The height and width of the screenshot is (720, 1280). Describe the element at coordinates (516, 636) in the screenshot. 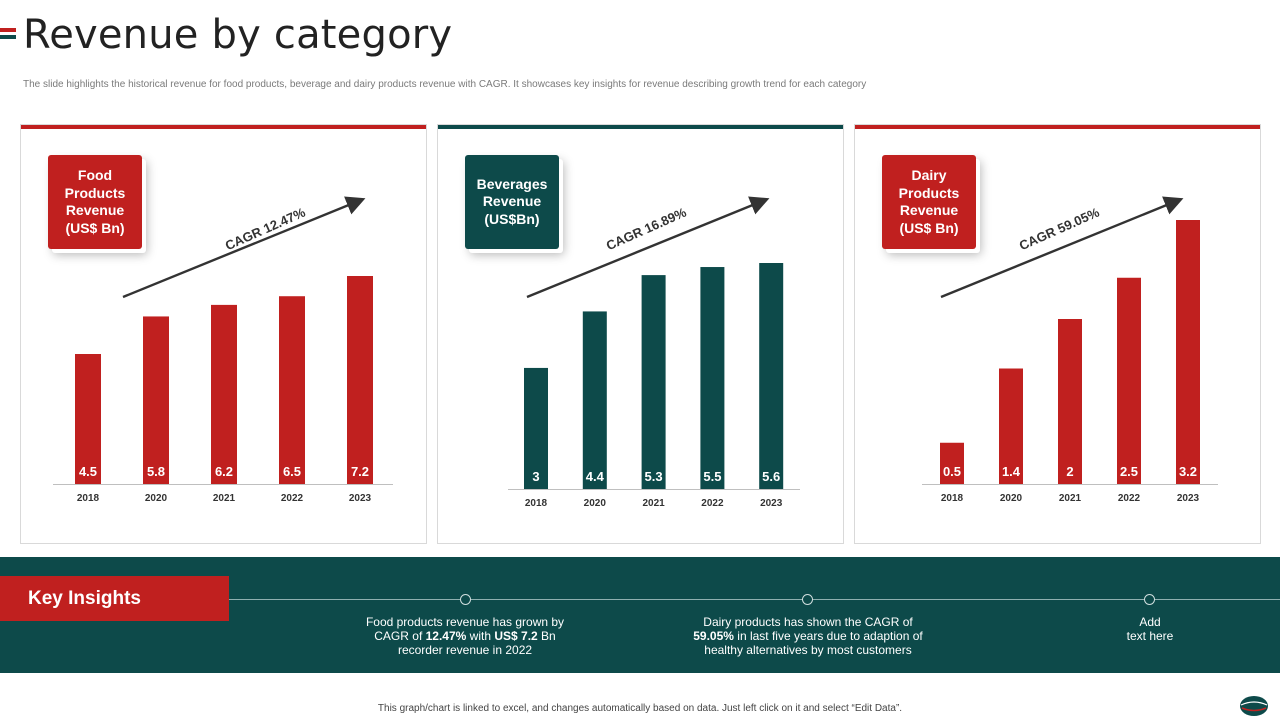

I see `insight-revenue-value: US$ 7.2` at that location.